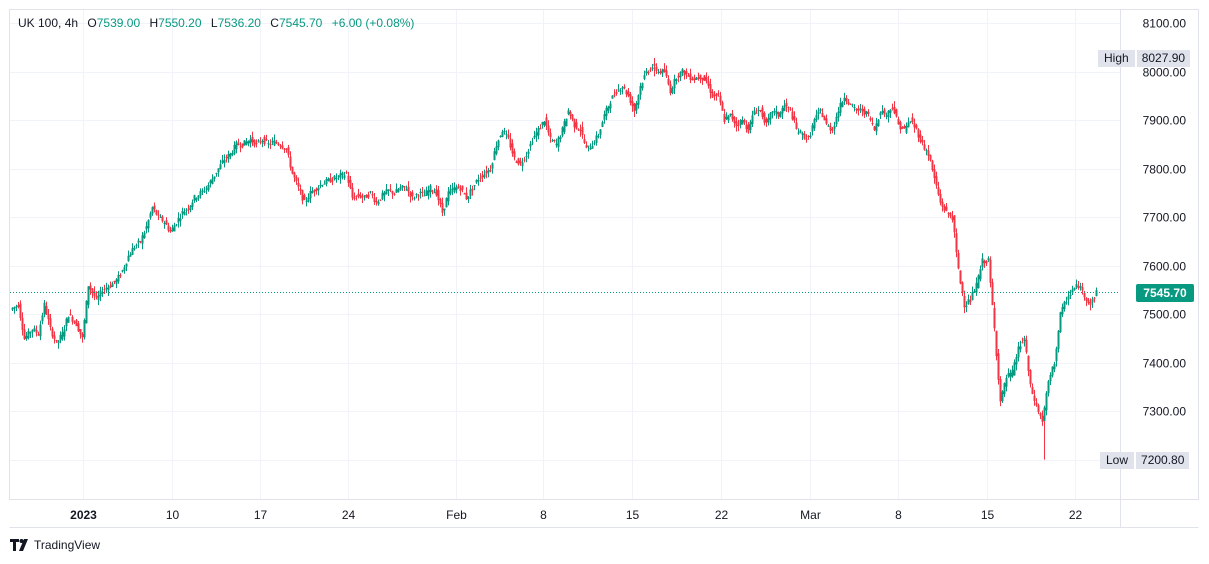 This screenshot has width=1209, height=564. What do you see at coordinates (576, 515) in the screenshot?
I see `time-axis: 2023 10 17 24 Feb 8 15 22 Mar 8 15 22` at bounding box center [576, 515].